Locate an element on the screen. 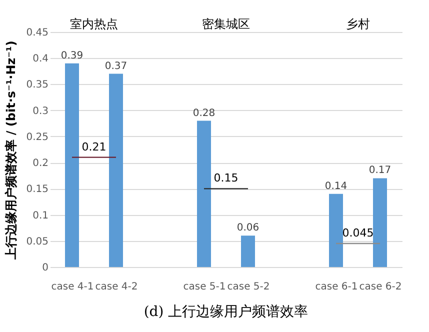 The height and width of the screenshot is (332, 429). y-tick-label: 0.05 is located at coordinates (37, 242).